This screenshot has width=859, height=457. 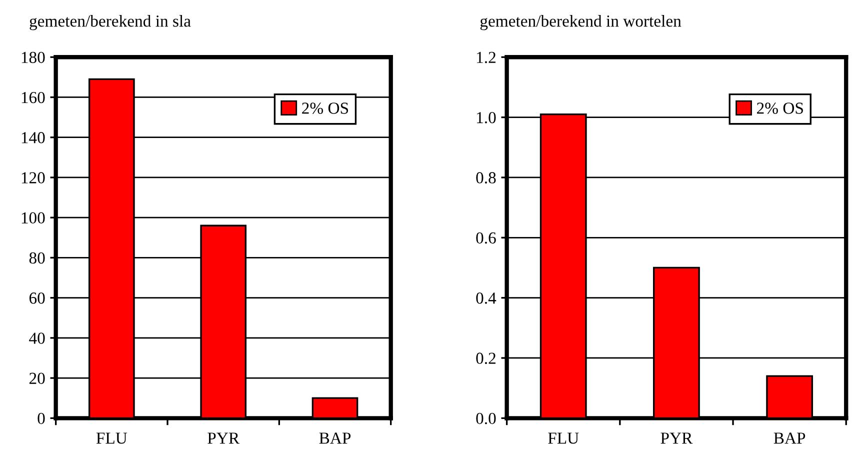 What do you see at coordinates (37, 258) in the screenshot?
I see `y-tick-label: 80` at bounding box center [37, 258].